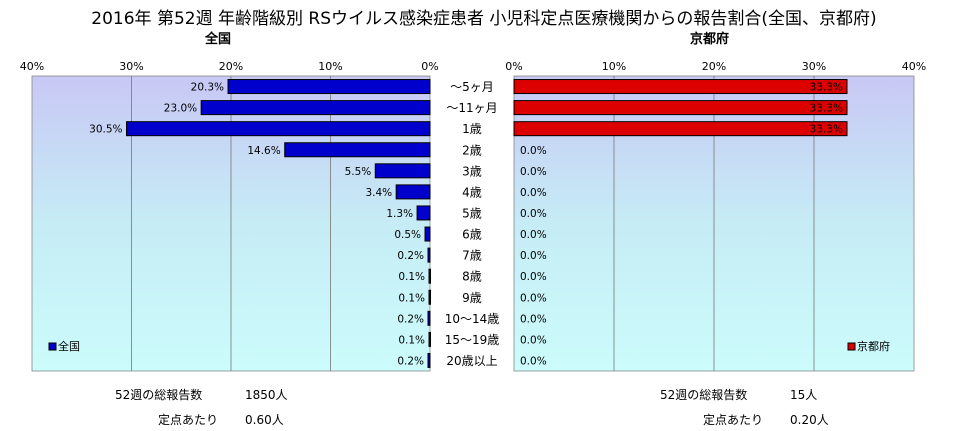 The image size is (968, 431). What do you see at coordinates (513, 66) in the screenshot?
I see `kyoto-tick-label: 0%` at bounding box center [513, 66].